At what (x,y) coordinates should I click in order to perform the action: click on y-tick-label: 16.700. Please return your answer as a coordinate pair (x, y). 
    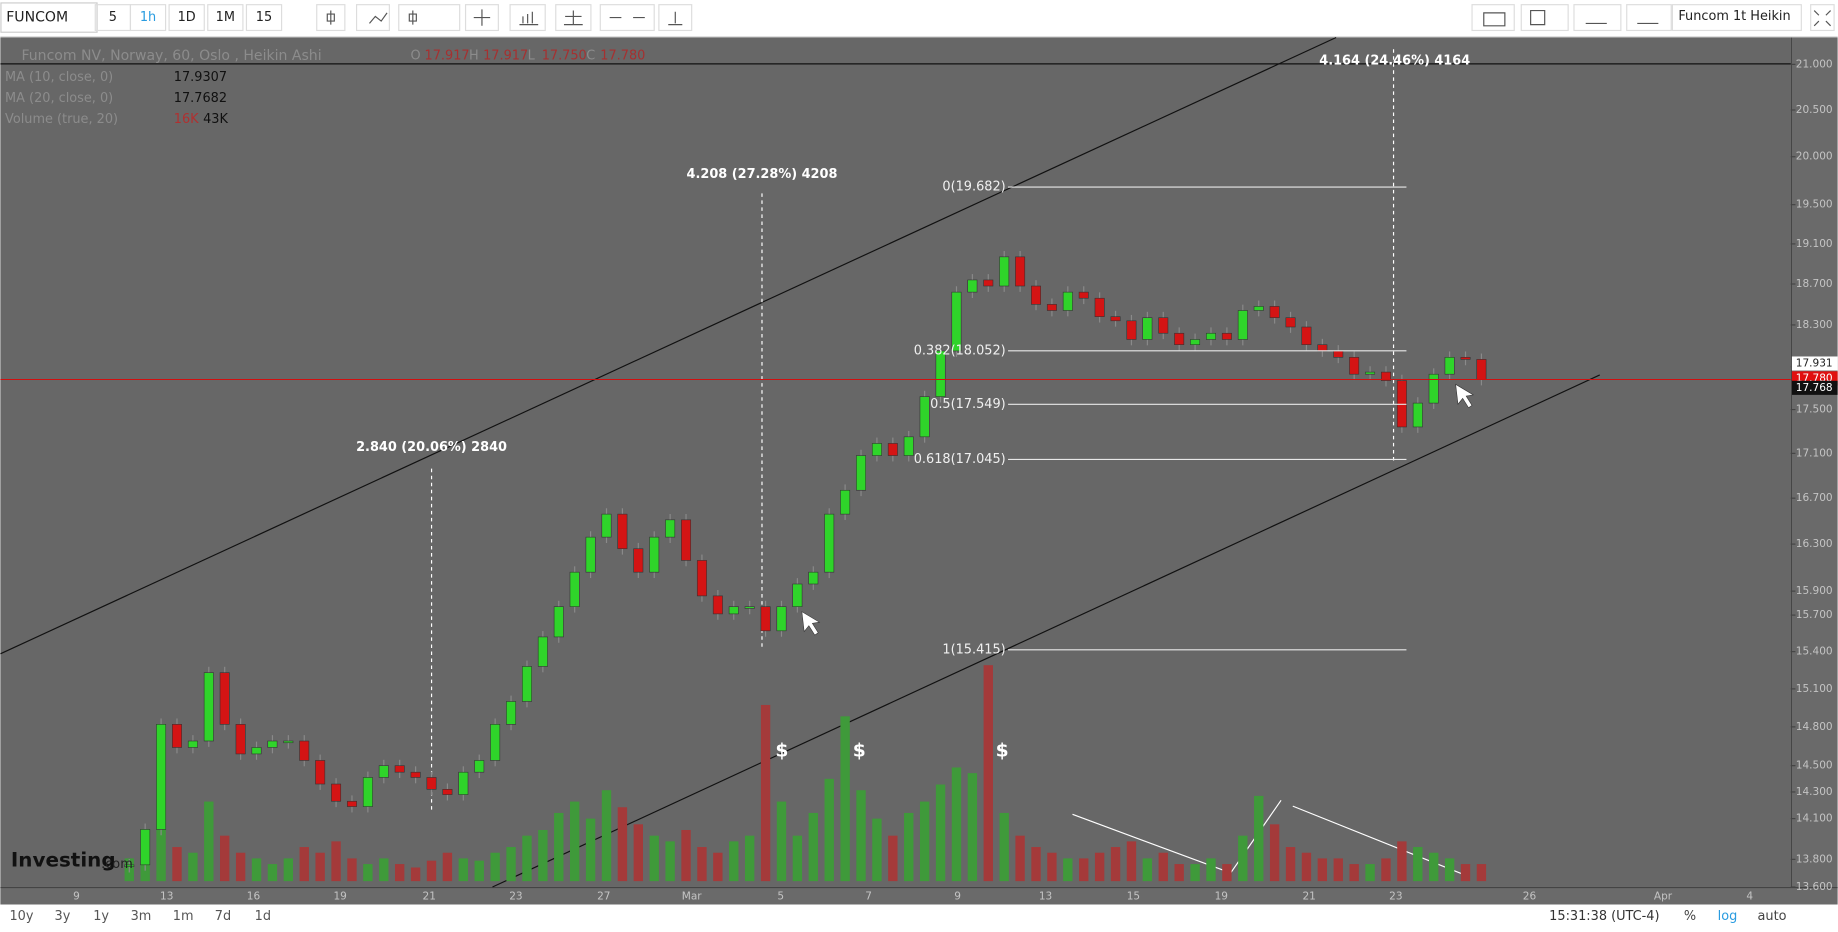
    Looking at the image, I should click on (1814, 498).